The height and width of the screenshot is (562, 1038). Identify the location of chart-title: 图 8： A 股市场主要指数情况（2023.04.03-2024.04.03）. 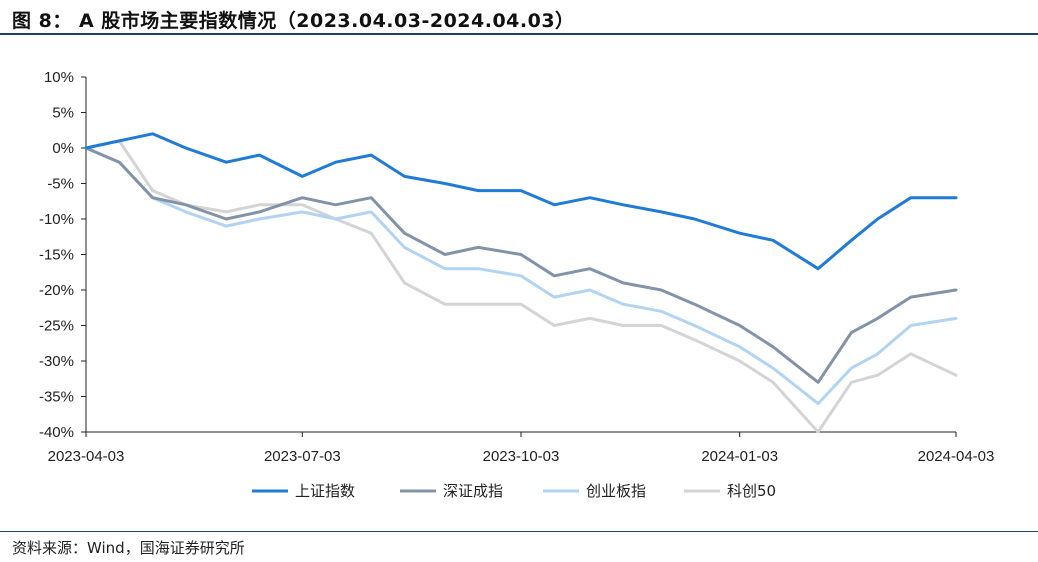
(293, 21).